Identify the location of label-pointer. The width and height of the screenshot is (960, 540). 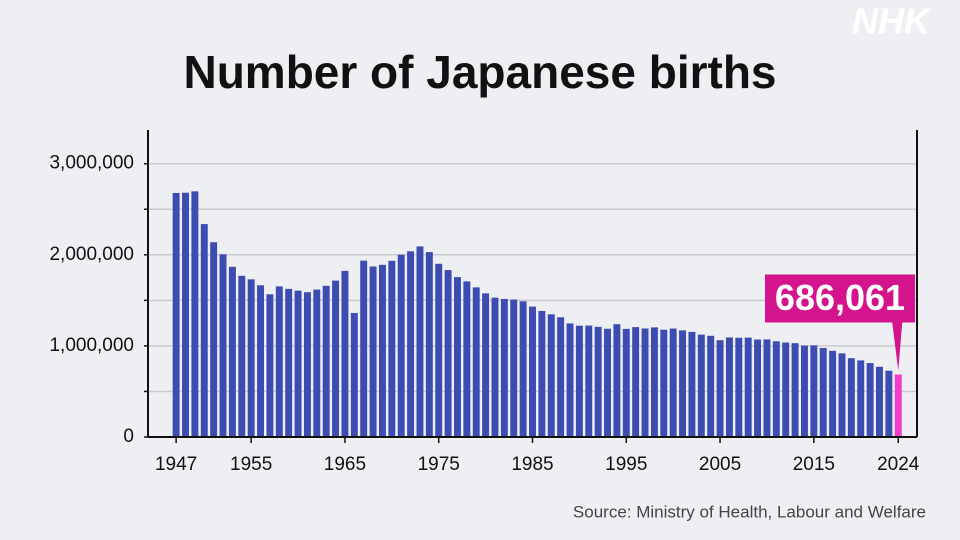
(897, 346).